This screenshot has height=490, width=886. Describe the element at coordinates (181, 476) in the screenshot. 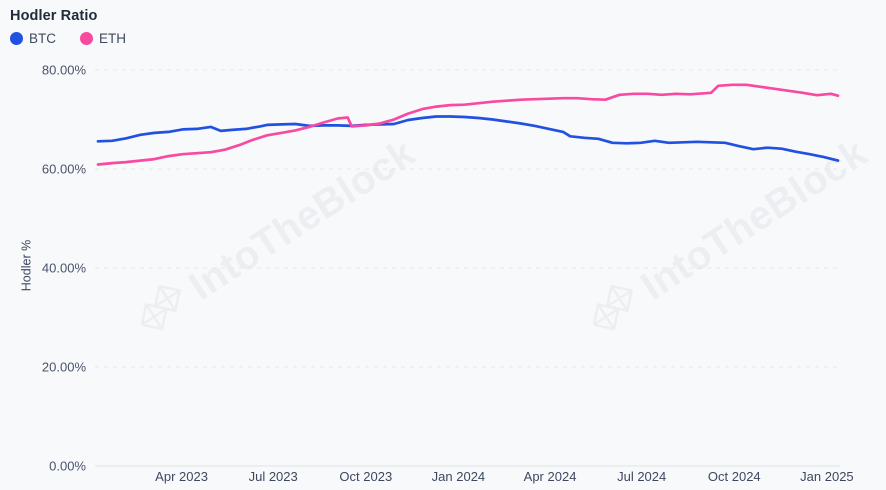

I see `x-tick-label: Apr 2023` at that location.